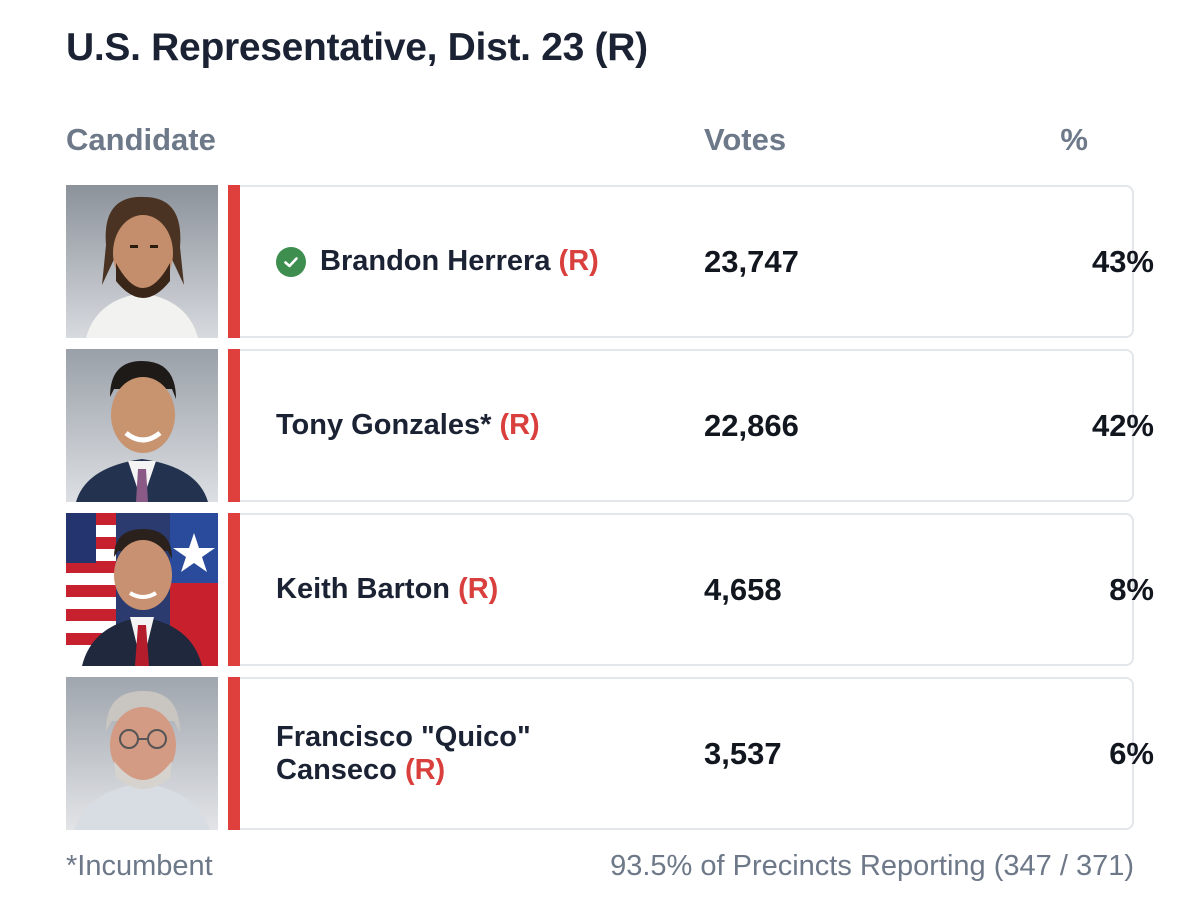  What do you see at coordinates (435, 261) in the screenshot?
I see `candidate-name: Brandon Herrera` at bounding box center [435, 261].